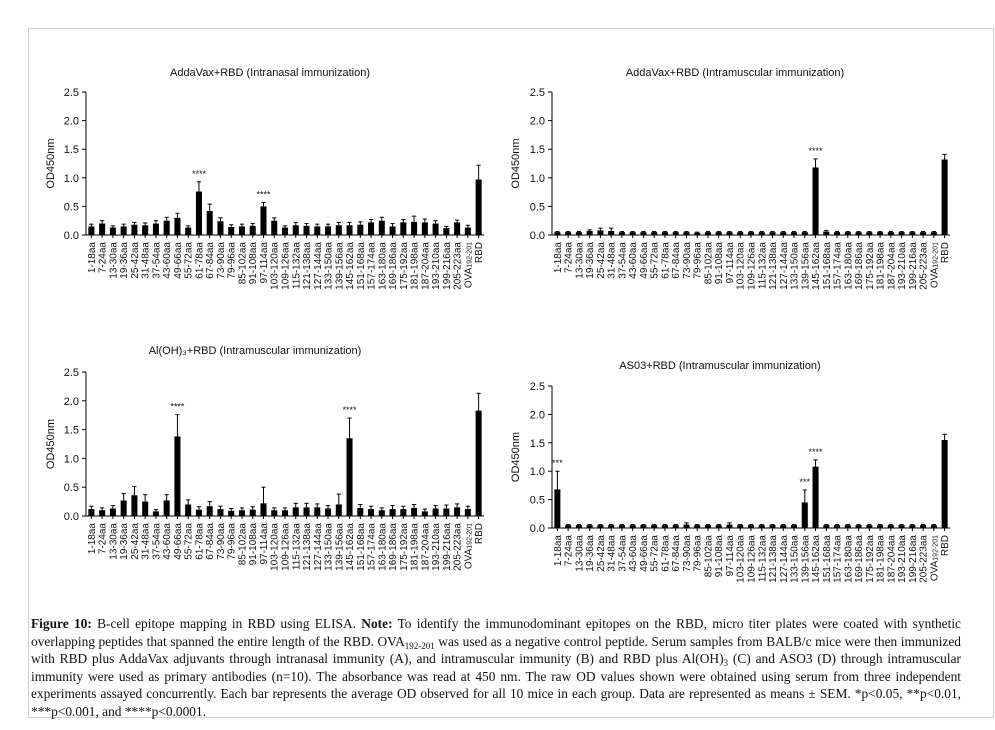 The height and width of the screenshot is (730, 995). Describe the element at coordinates (404, 266) in the screenshot. I see `x-tick-label: 175-192aa` at that location.